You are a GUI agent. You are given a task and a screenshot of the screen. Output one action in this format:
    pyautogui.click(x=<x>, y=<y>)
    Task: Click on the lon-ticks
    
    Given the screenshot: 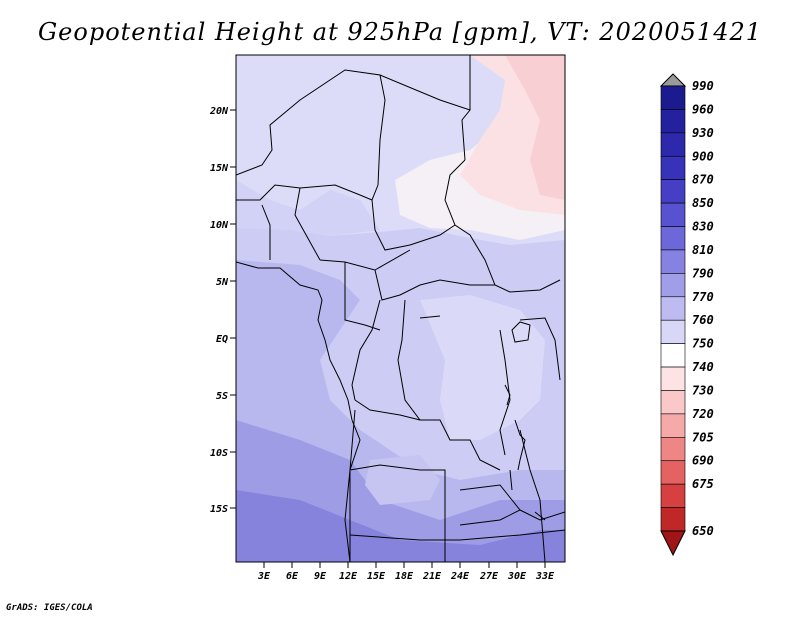 What is the action you would take?
    pyautogui.click(x=404, y=565)
    